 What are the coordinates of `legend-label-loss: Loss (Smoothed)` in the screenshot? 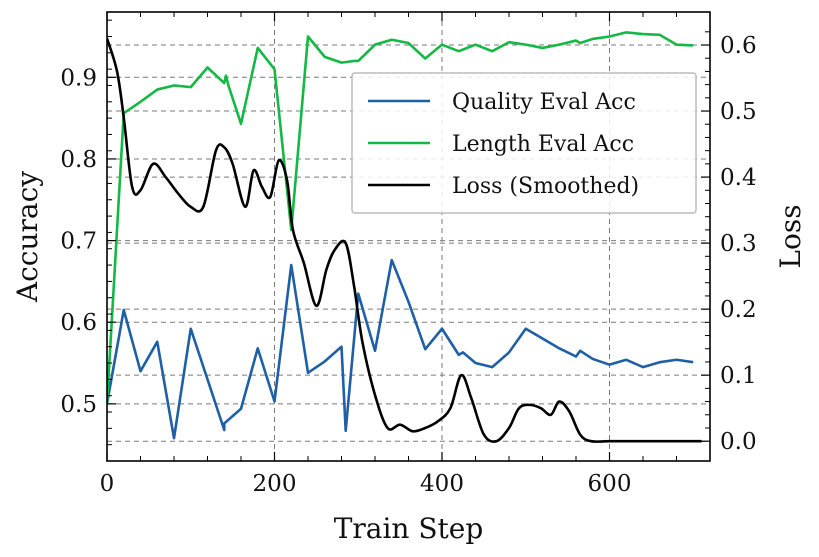 It's located at (545, 186).